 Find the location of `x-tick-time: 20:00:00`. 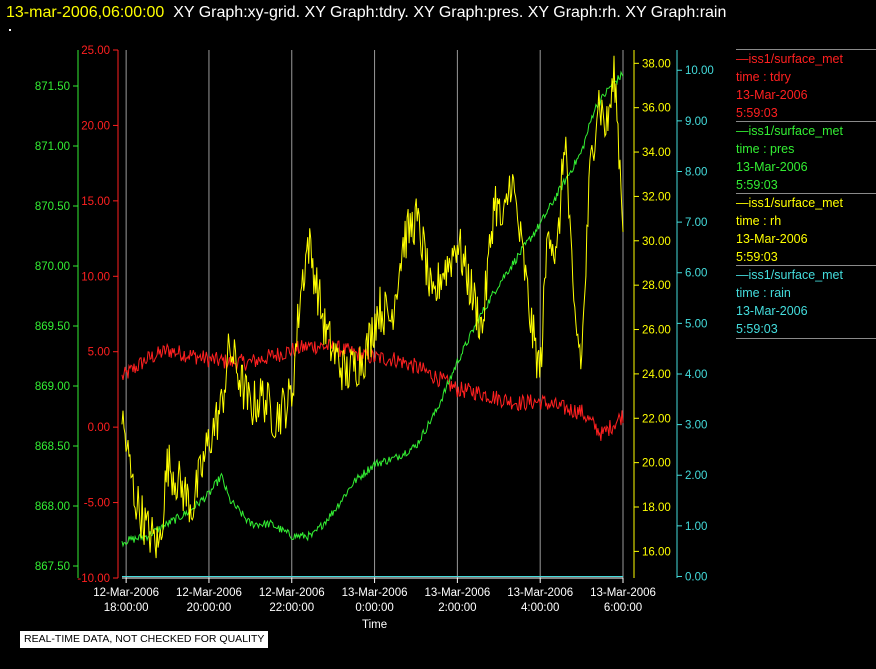

x-tick-time: 20:00:00 is located at coordinates (209, 608).